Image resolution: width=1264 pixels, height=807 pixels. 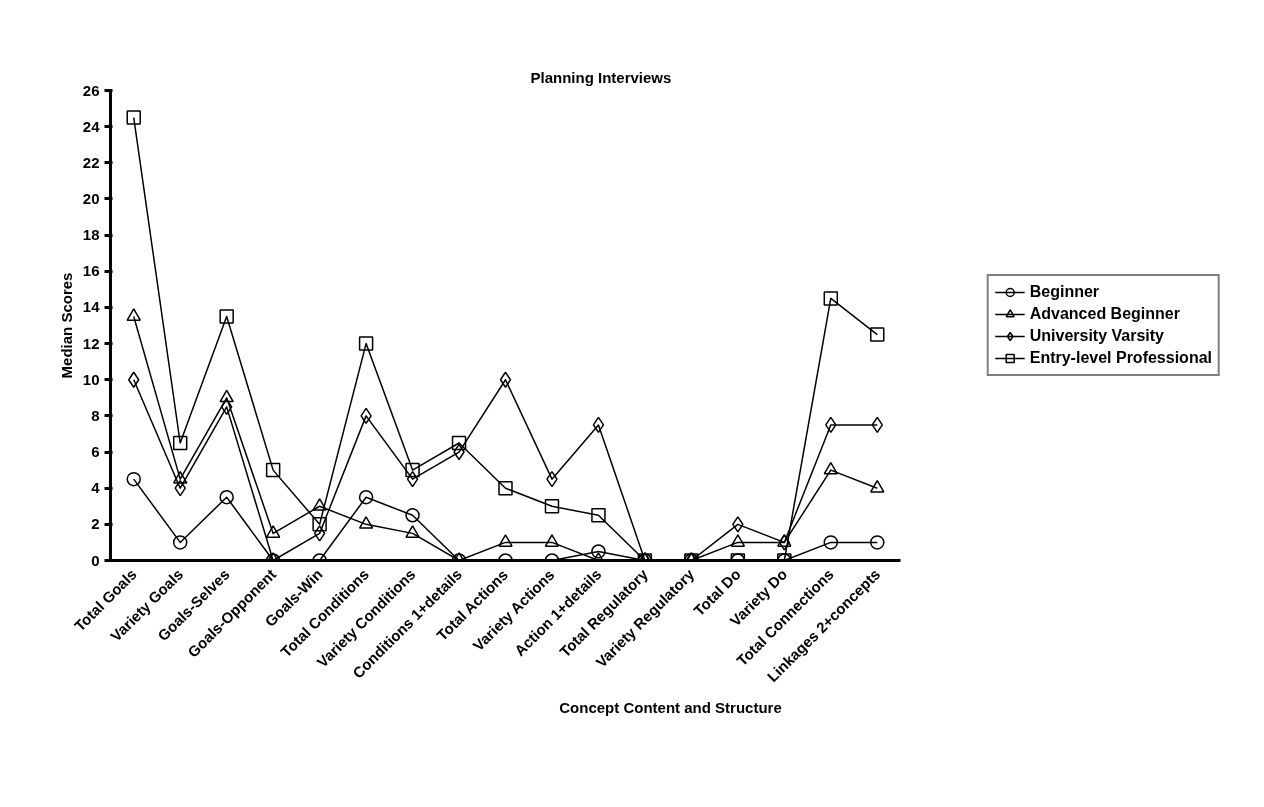 What do you see at coordinates (96, 488) in the screenshot?
I see `y-tick-label: 4` at bounding box center [96, 488].